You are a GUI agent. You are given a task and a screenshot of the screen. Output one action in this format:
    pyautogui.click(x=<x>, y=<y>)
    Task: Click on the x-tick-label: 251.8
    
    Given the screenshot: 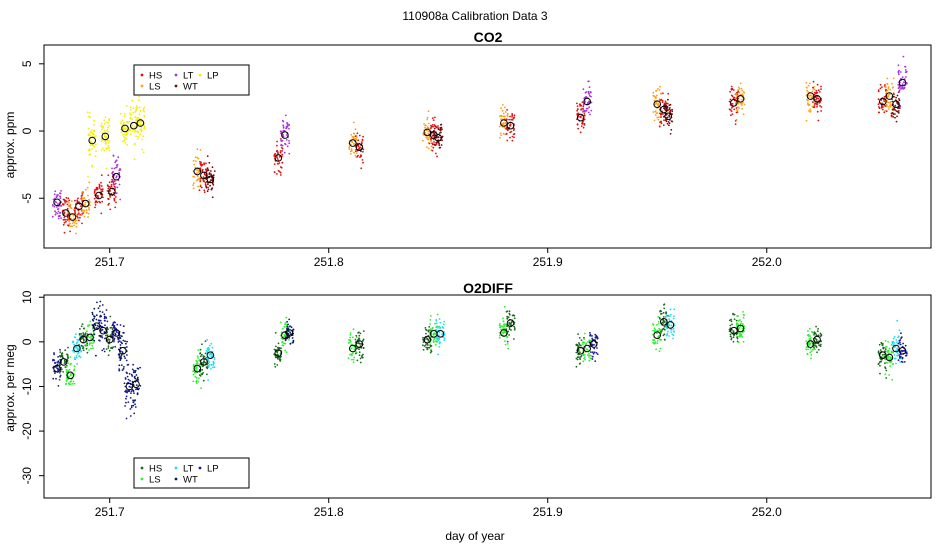 What is the action you would take?
    pyautogui.click(x=329, y=512)
    